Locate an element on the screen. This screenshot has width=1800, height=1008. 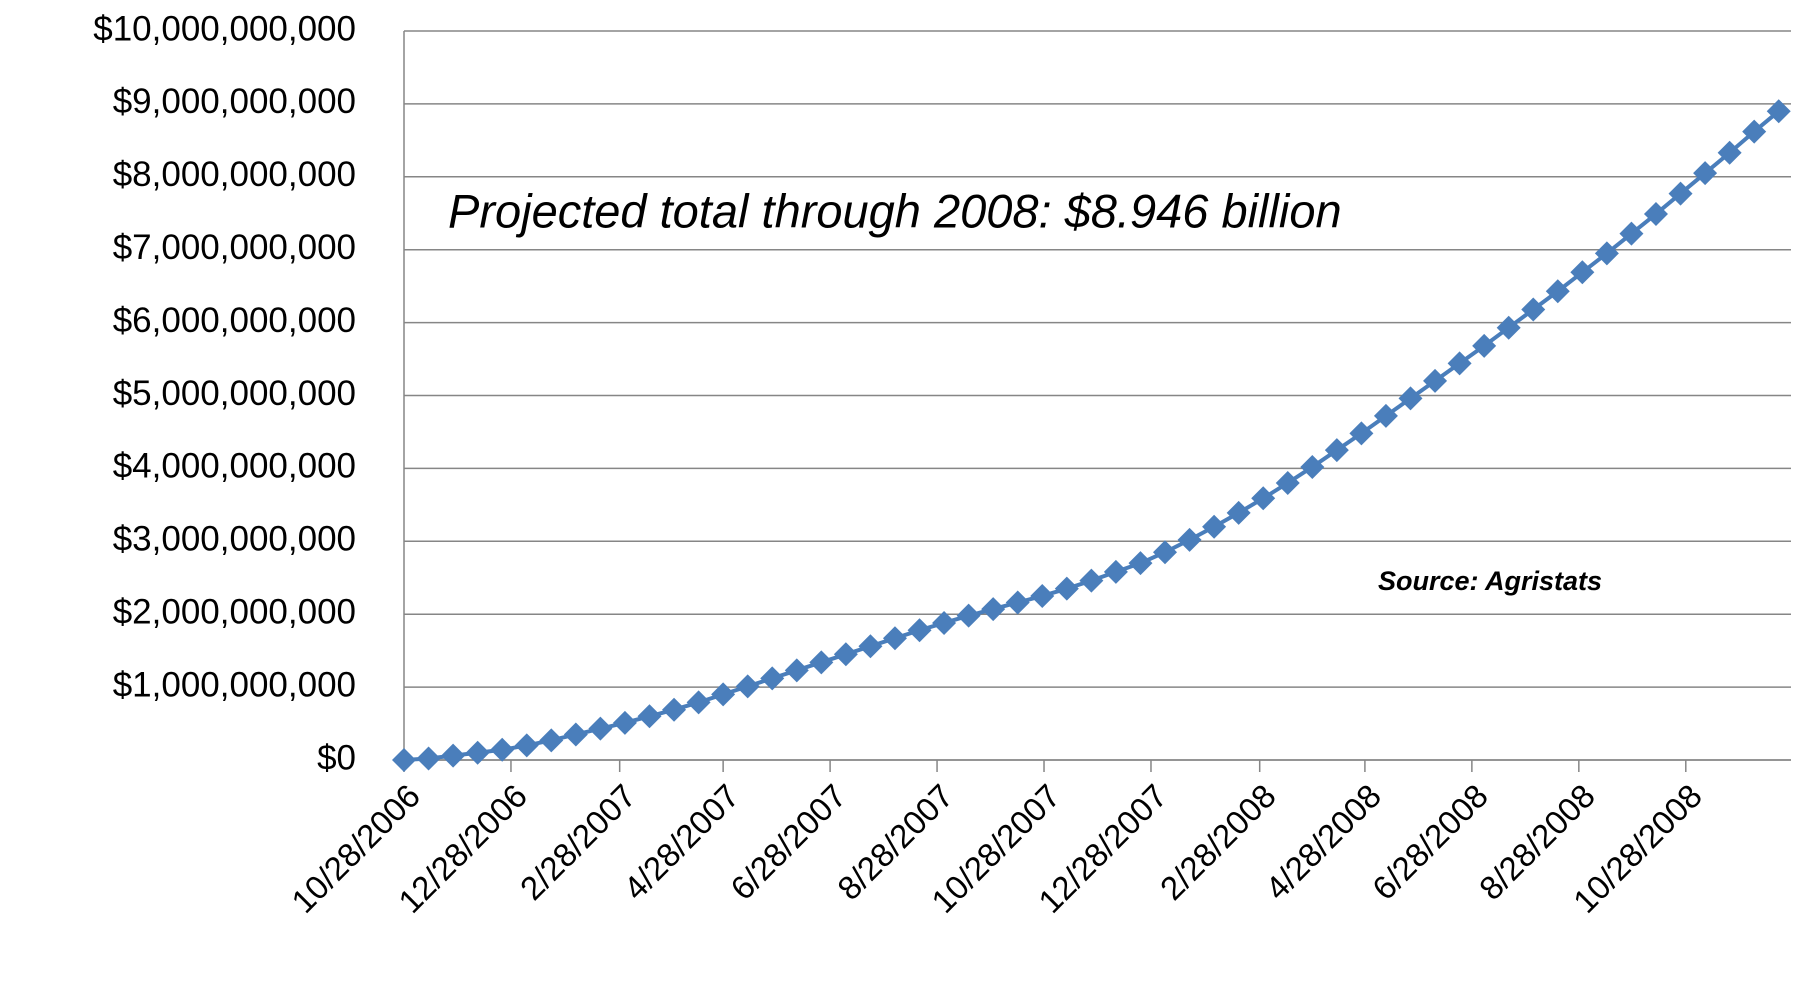
source-note: Source: Agristats is located at coordinates (1490, 581).